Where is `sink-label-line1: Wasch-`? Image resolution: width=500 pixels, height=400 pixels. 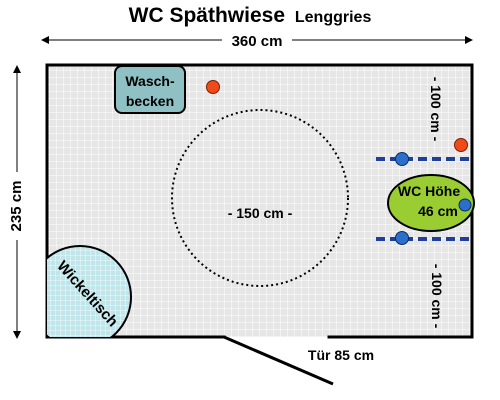 sink-label-line1: Wasch- is located at coordinates (150, 81).